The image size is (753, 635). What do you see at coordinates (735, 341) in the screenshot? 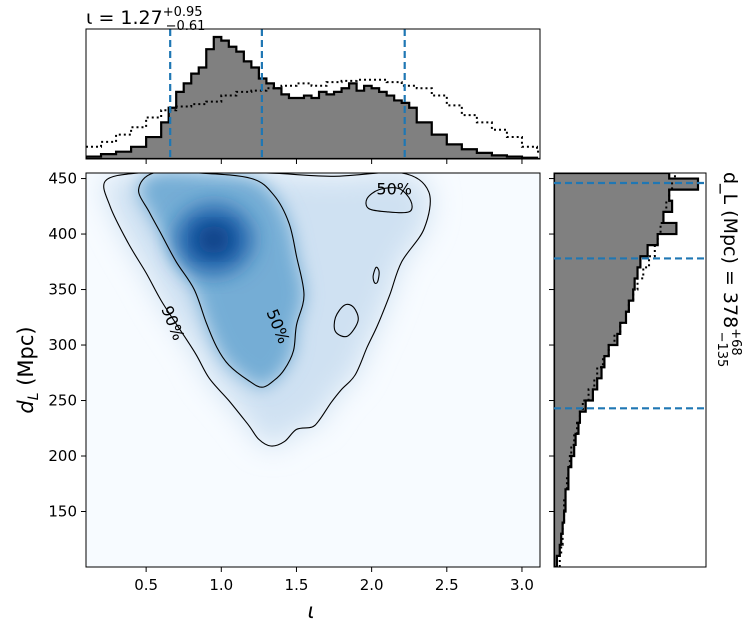
I see `right-title-sup: +68` at bounding box center [735, 341].